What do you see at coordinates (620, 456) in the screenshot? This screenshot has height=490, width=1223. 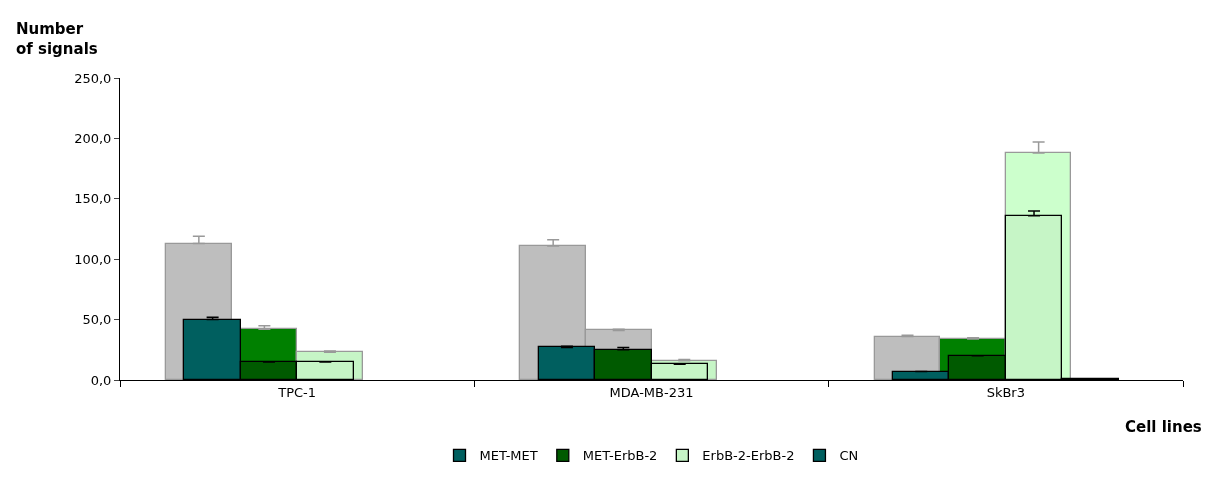 I see `legend-label: MET-ErbB-2` at bounding box center [620, 456].